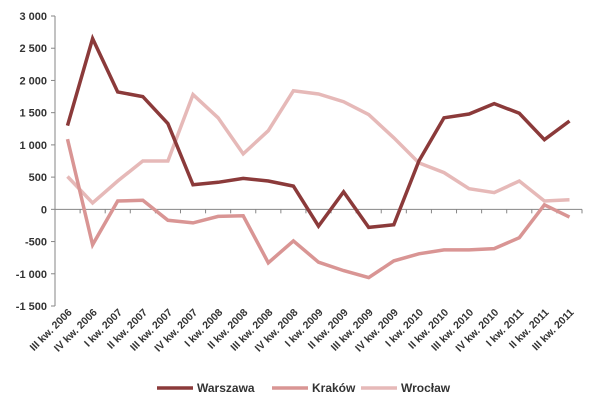 This screenshot has height=407, width=598. Describe the element at coordinates (226, 388) in the screenshot. I see `legend-label: Warszawa` at that location.